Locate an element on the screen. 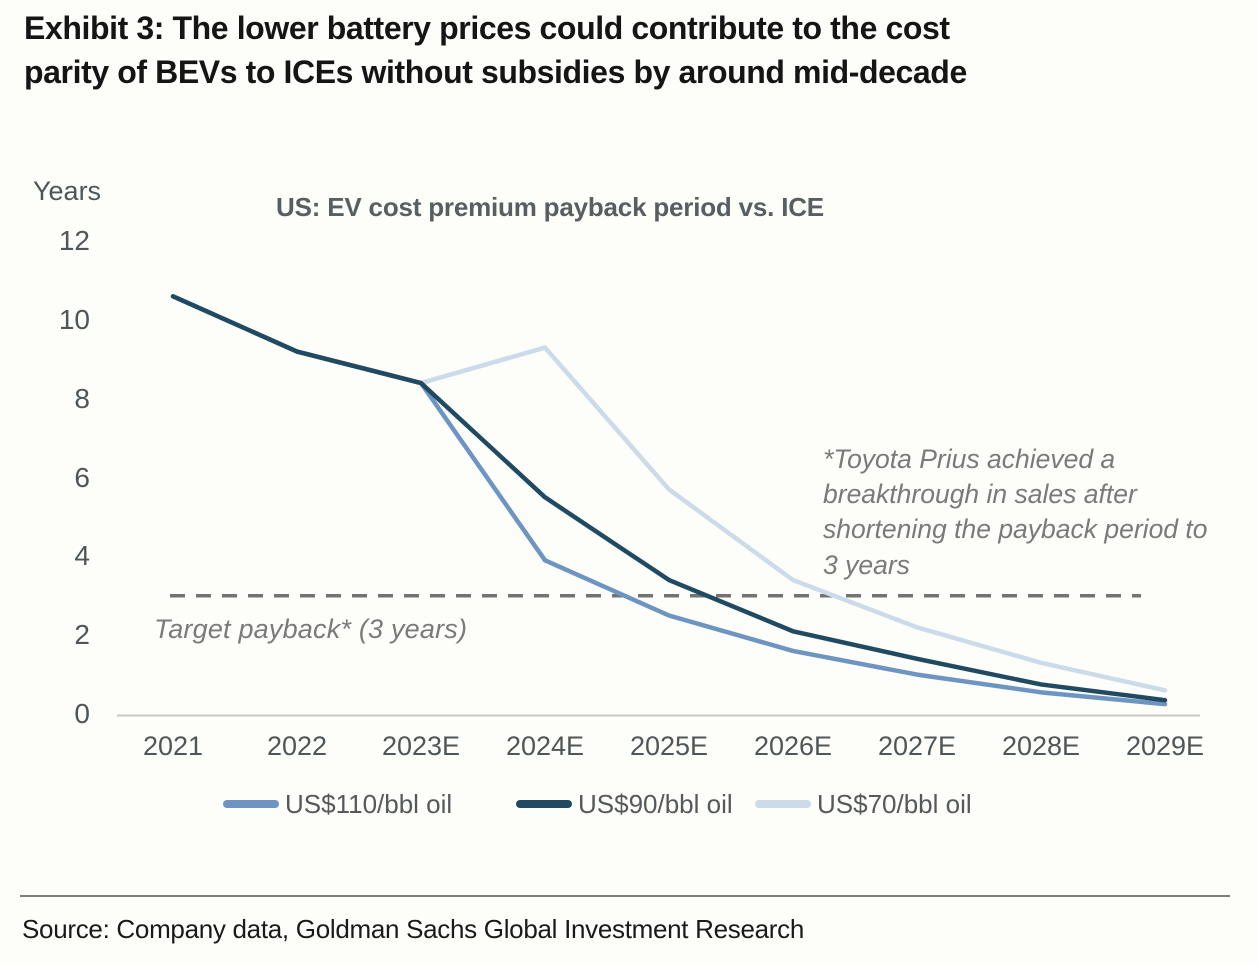 The height and width of the screenshot is (964, 1258). legend-item-us-110-bbl-oil: US$110/bbl oil is located at coordinates (337, 804).